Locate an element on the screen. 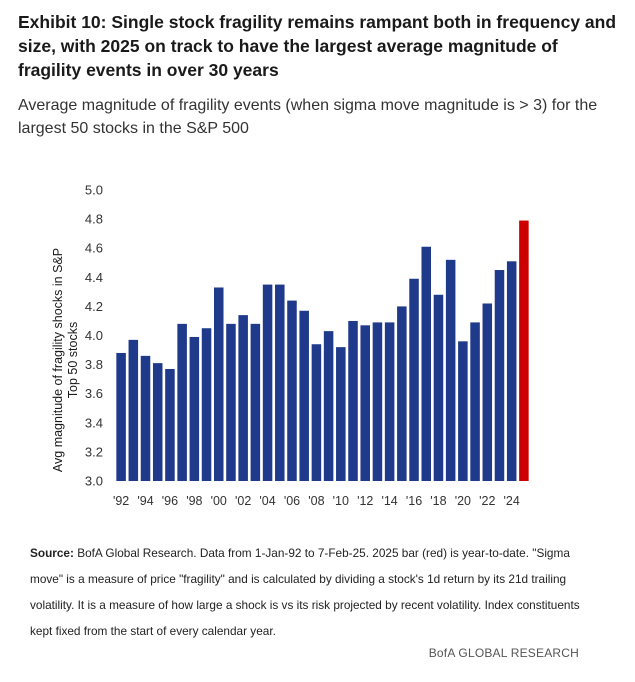 This screenshot has width=635, height=682. bar-2020 is located at coordinates (463, 411).